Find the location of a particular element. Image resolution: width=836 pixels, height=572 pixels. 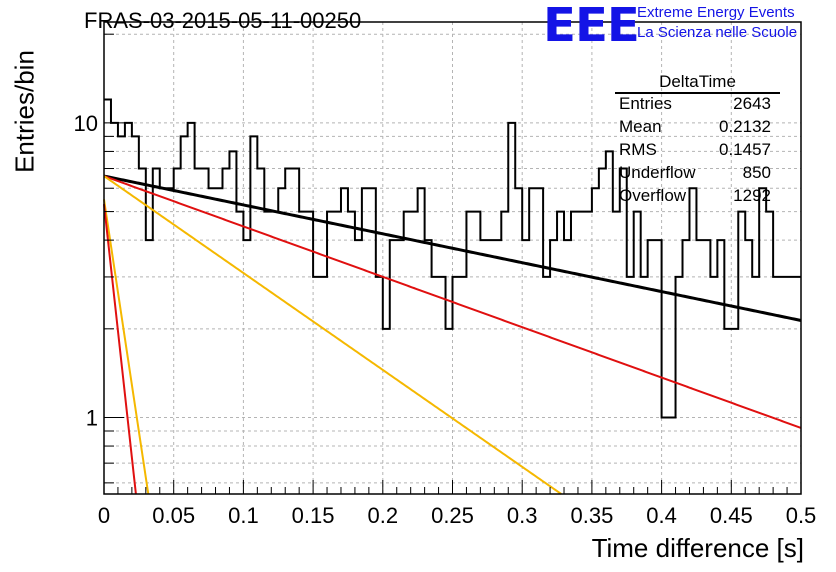

y-axis-label: Entries/bin is located at coordinates (24, 111).